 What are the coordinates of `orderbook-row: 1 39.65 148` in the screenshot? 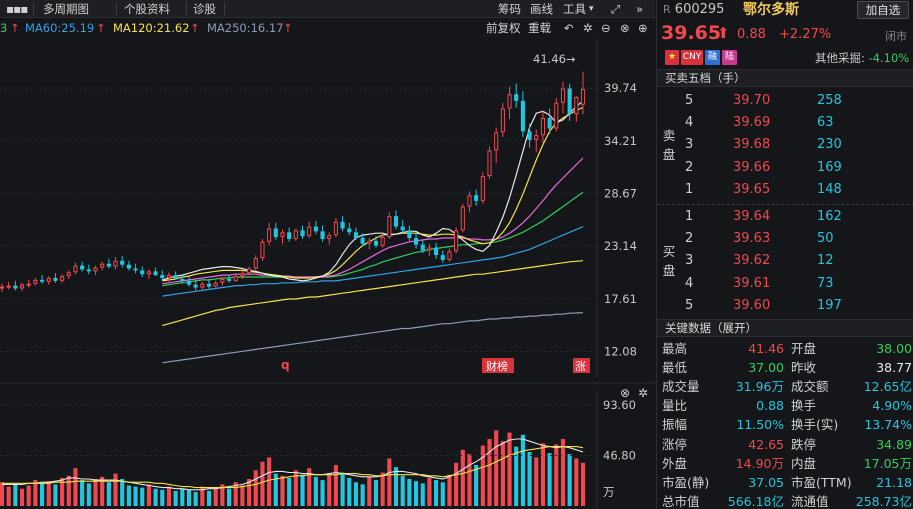 It's located at (785, 190).